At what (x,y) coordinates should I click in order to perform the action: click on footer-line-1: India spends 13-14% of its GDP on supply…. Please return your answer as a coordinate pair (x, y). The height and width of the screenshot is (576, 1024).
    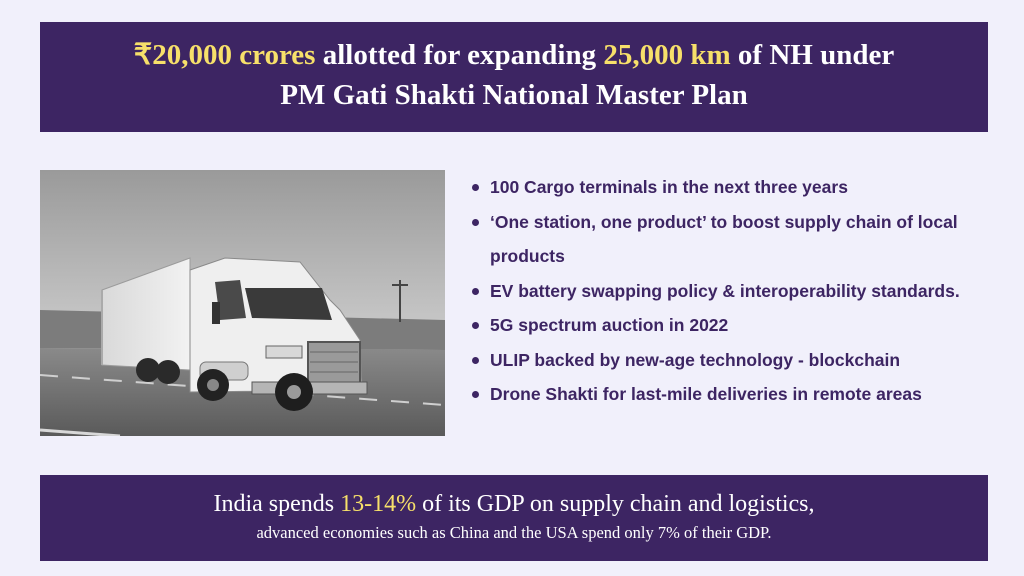
    Looking at the image, I should click on (514, 497).